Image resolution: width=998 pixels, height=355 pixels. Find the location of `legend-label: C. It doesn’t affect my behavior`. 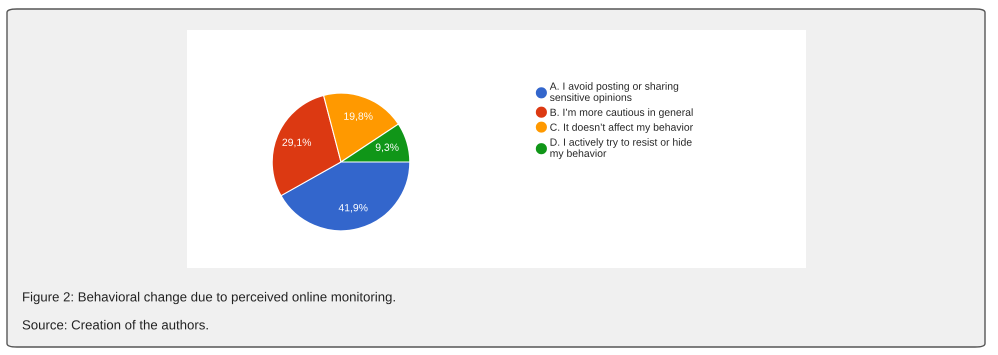

legend-label: C. It doesn’t affect my behavior is located at coordinates (621, 128).